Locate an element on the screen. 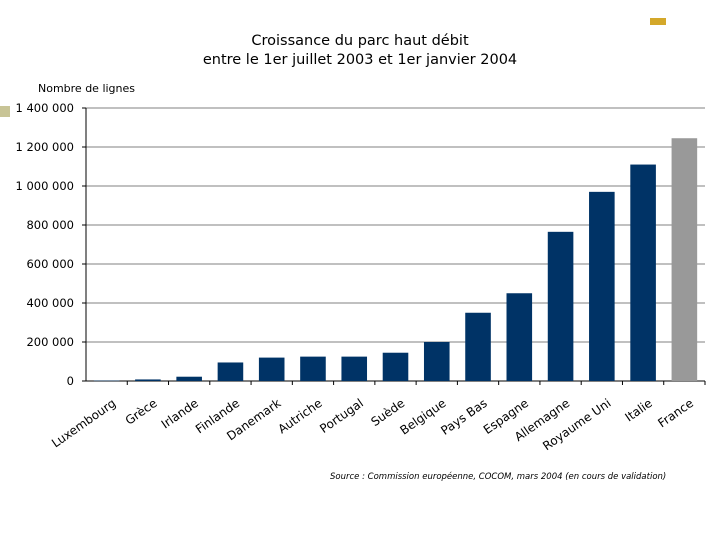 The image size is (720, 540). x-tick-label: Italie is located at coordinates (638, 410).